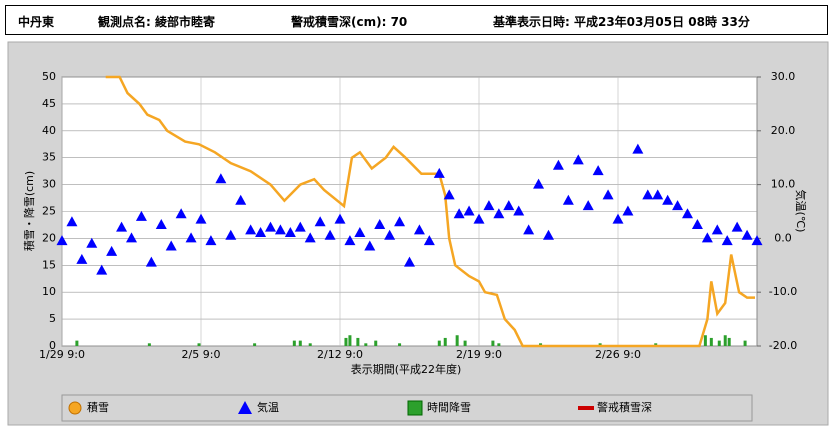  What do you see at coordinates (621, 22) in the screenshot?
I see `datetime: 基準表示日時: 平成23年03月05日 08時 33分` at bounding box center [621, 22].